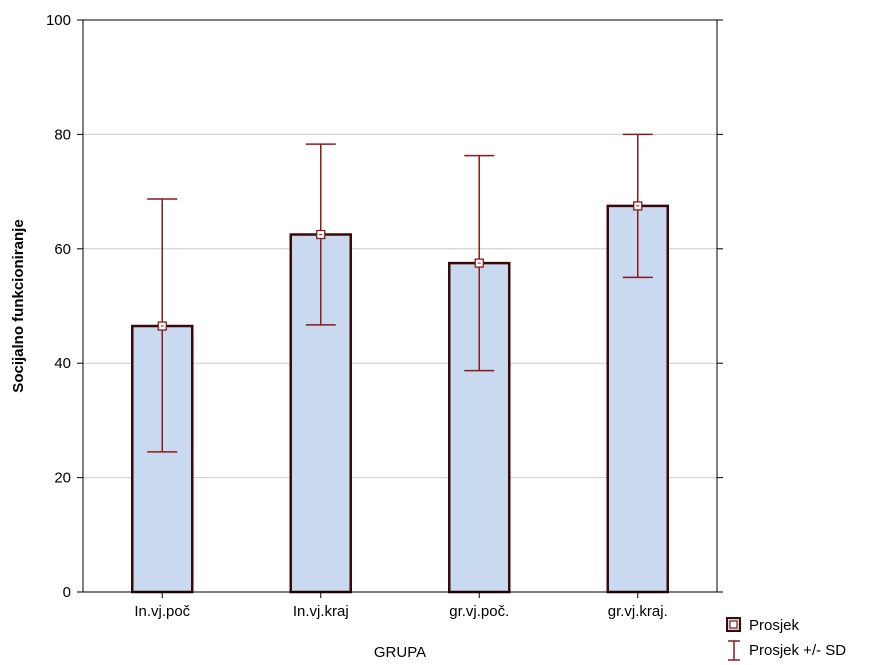 Image resolution: width=884 pixels, height=665 pixels. Describe the element at coordinates (401, 606) in the screenshot. I see `x-ticks: In.vj.poč In.vj.kraj gr.vj.poč. gr.vj.kraj.` at that location.